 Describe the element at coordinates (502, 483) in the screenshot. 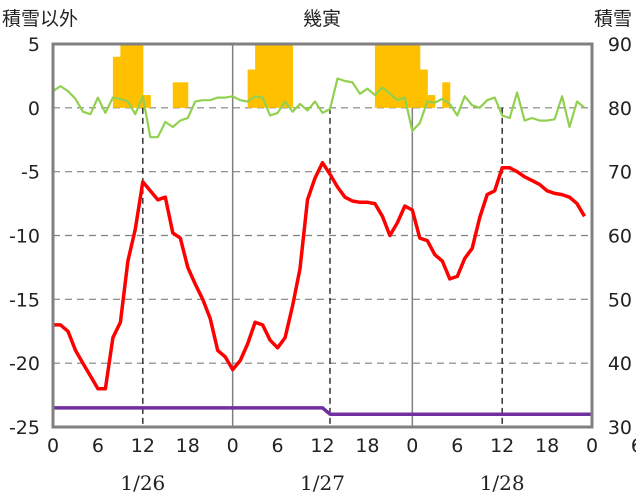

I see `date-label: 1/28` at that location.